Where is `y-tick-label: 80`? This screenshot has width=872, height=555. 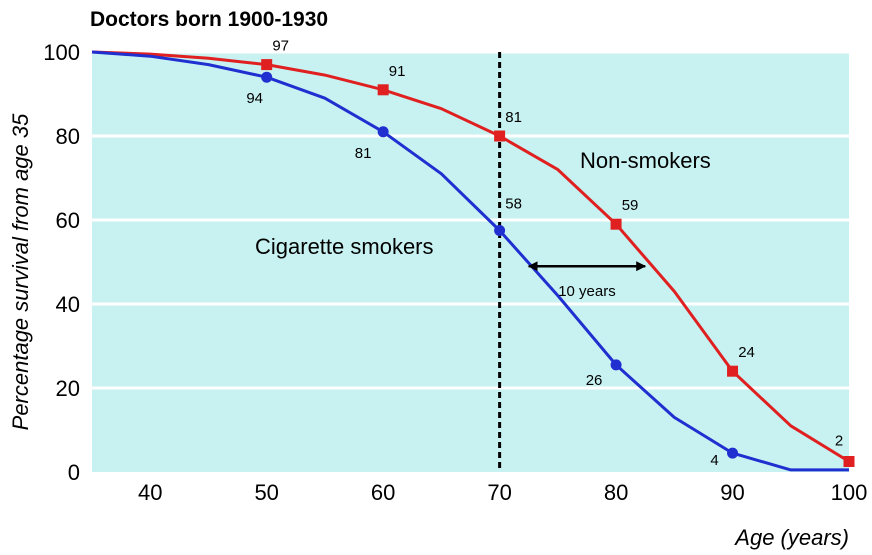 y-tick-label: 80 is located at coordinates (68, 136).